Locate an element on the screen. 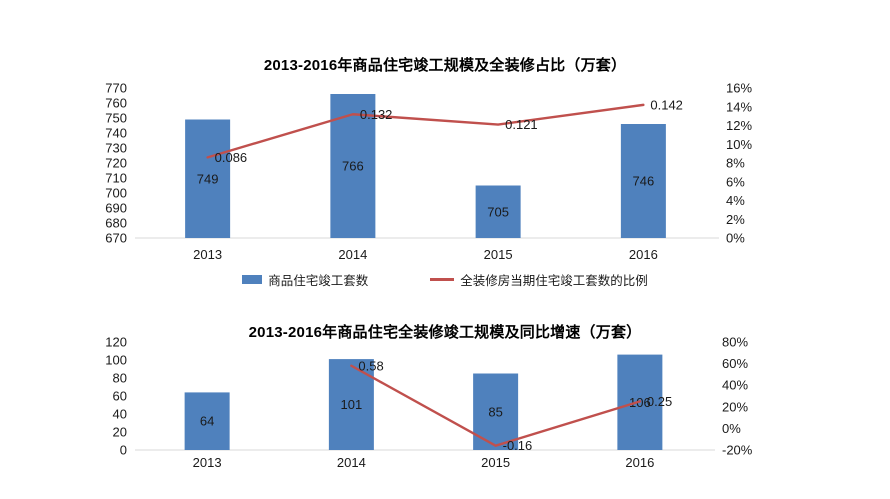 Image resolution: width=890 pixels, height=499 pixels. left-axis-tick-label: 700 is located at coordinates (116, 193).